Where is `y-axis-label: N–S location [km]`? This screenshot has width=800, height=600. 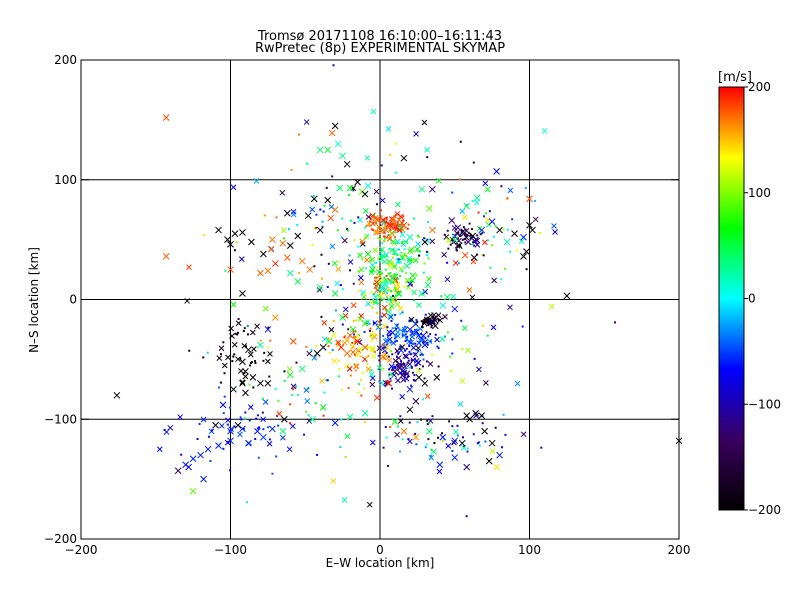
y-axis-label: N–S location [km] is located at coordinates (34, 300).